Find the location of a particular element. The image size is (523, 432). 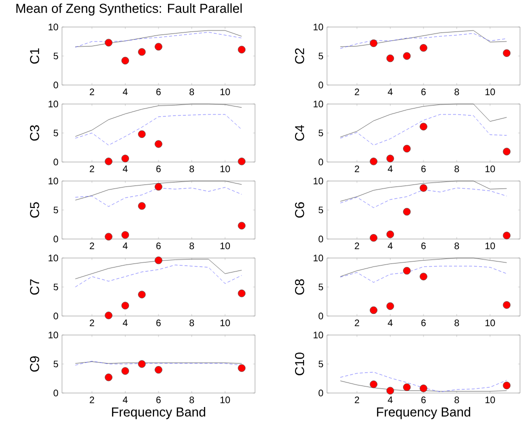

y-axis-title: C2 is located at coordinates (299, 56).